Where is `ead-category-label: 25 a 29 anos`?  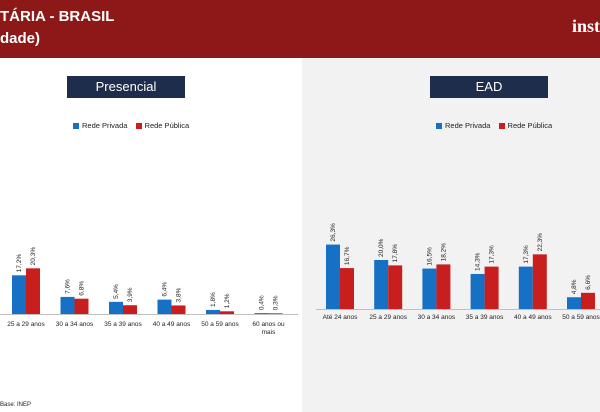 ead-category-label: 25 a 29 anos is located at coordinates (388, 317).